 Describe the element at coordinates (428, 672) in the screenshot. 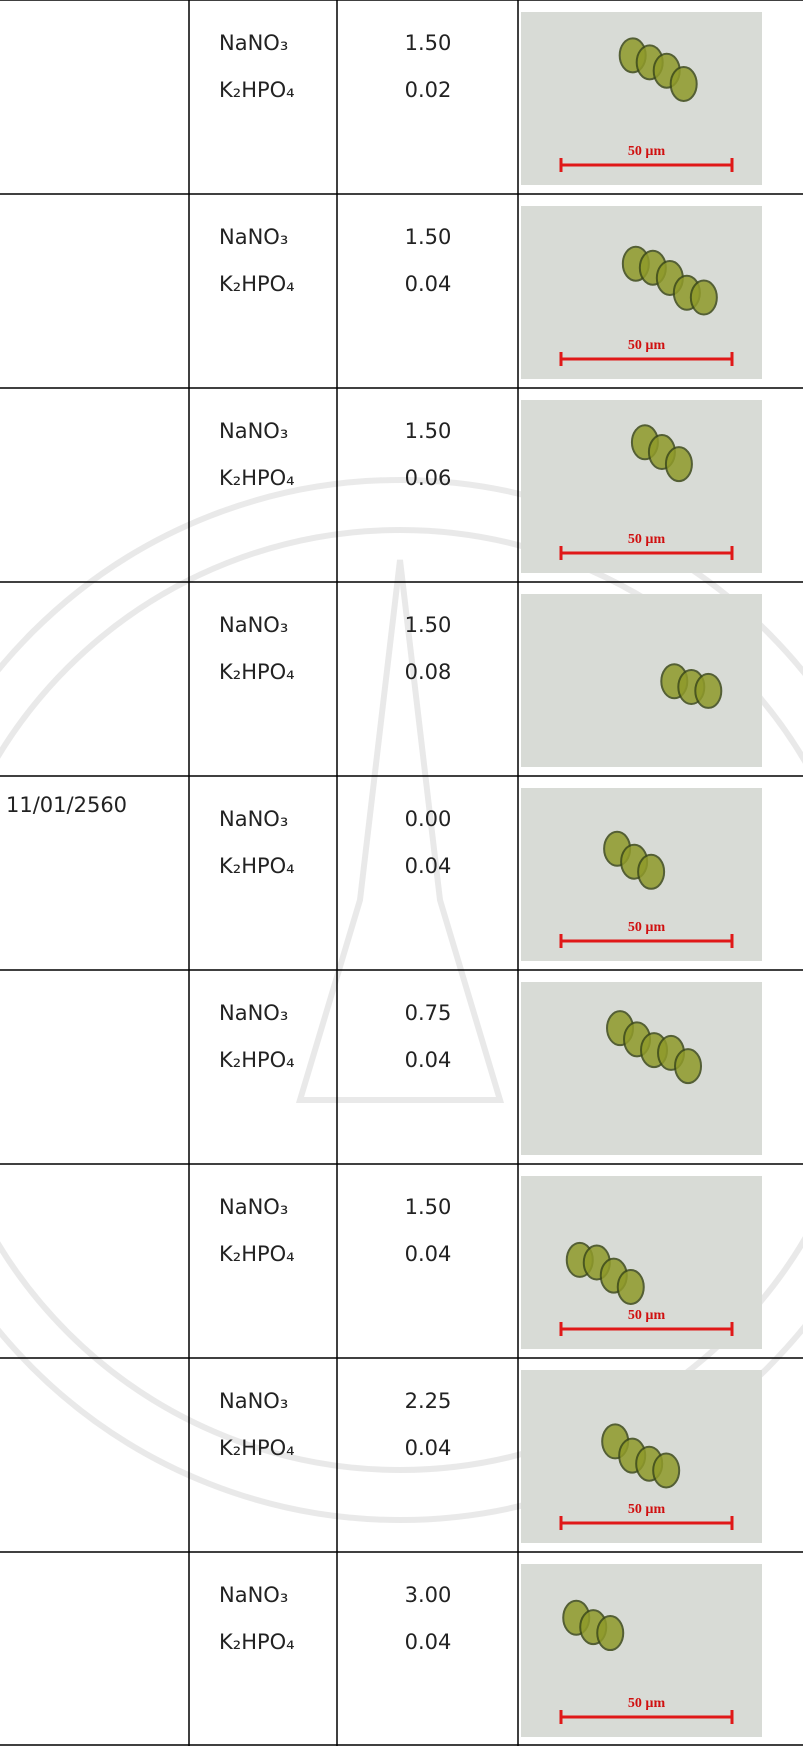

I see `amount: 0.08` at that location.